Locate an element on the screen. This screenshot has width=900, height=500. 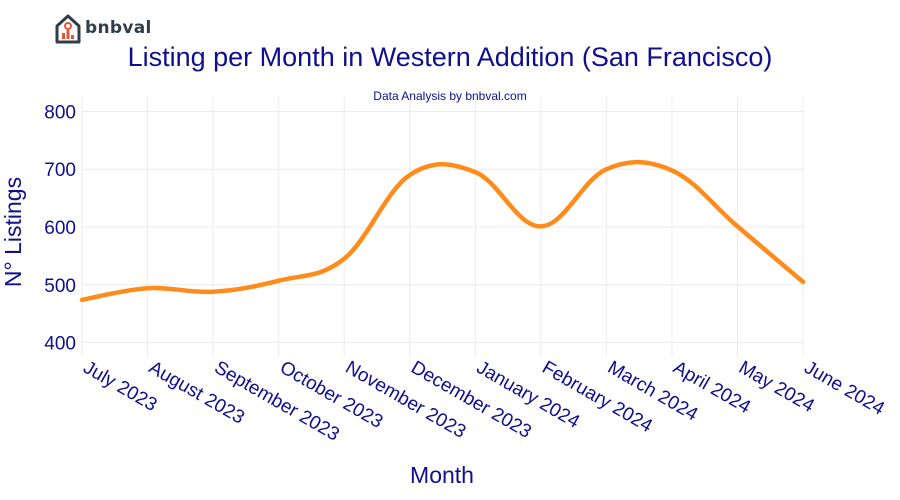
x-axis-label: Month is located at coordinates (442, 475).